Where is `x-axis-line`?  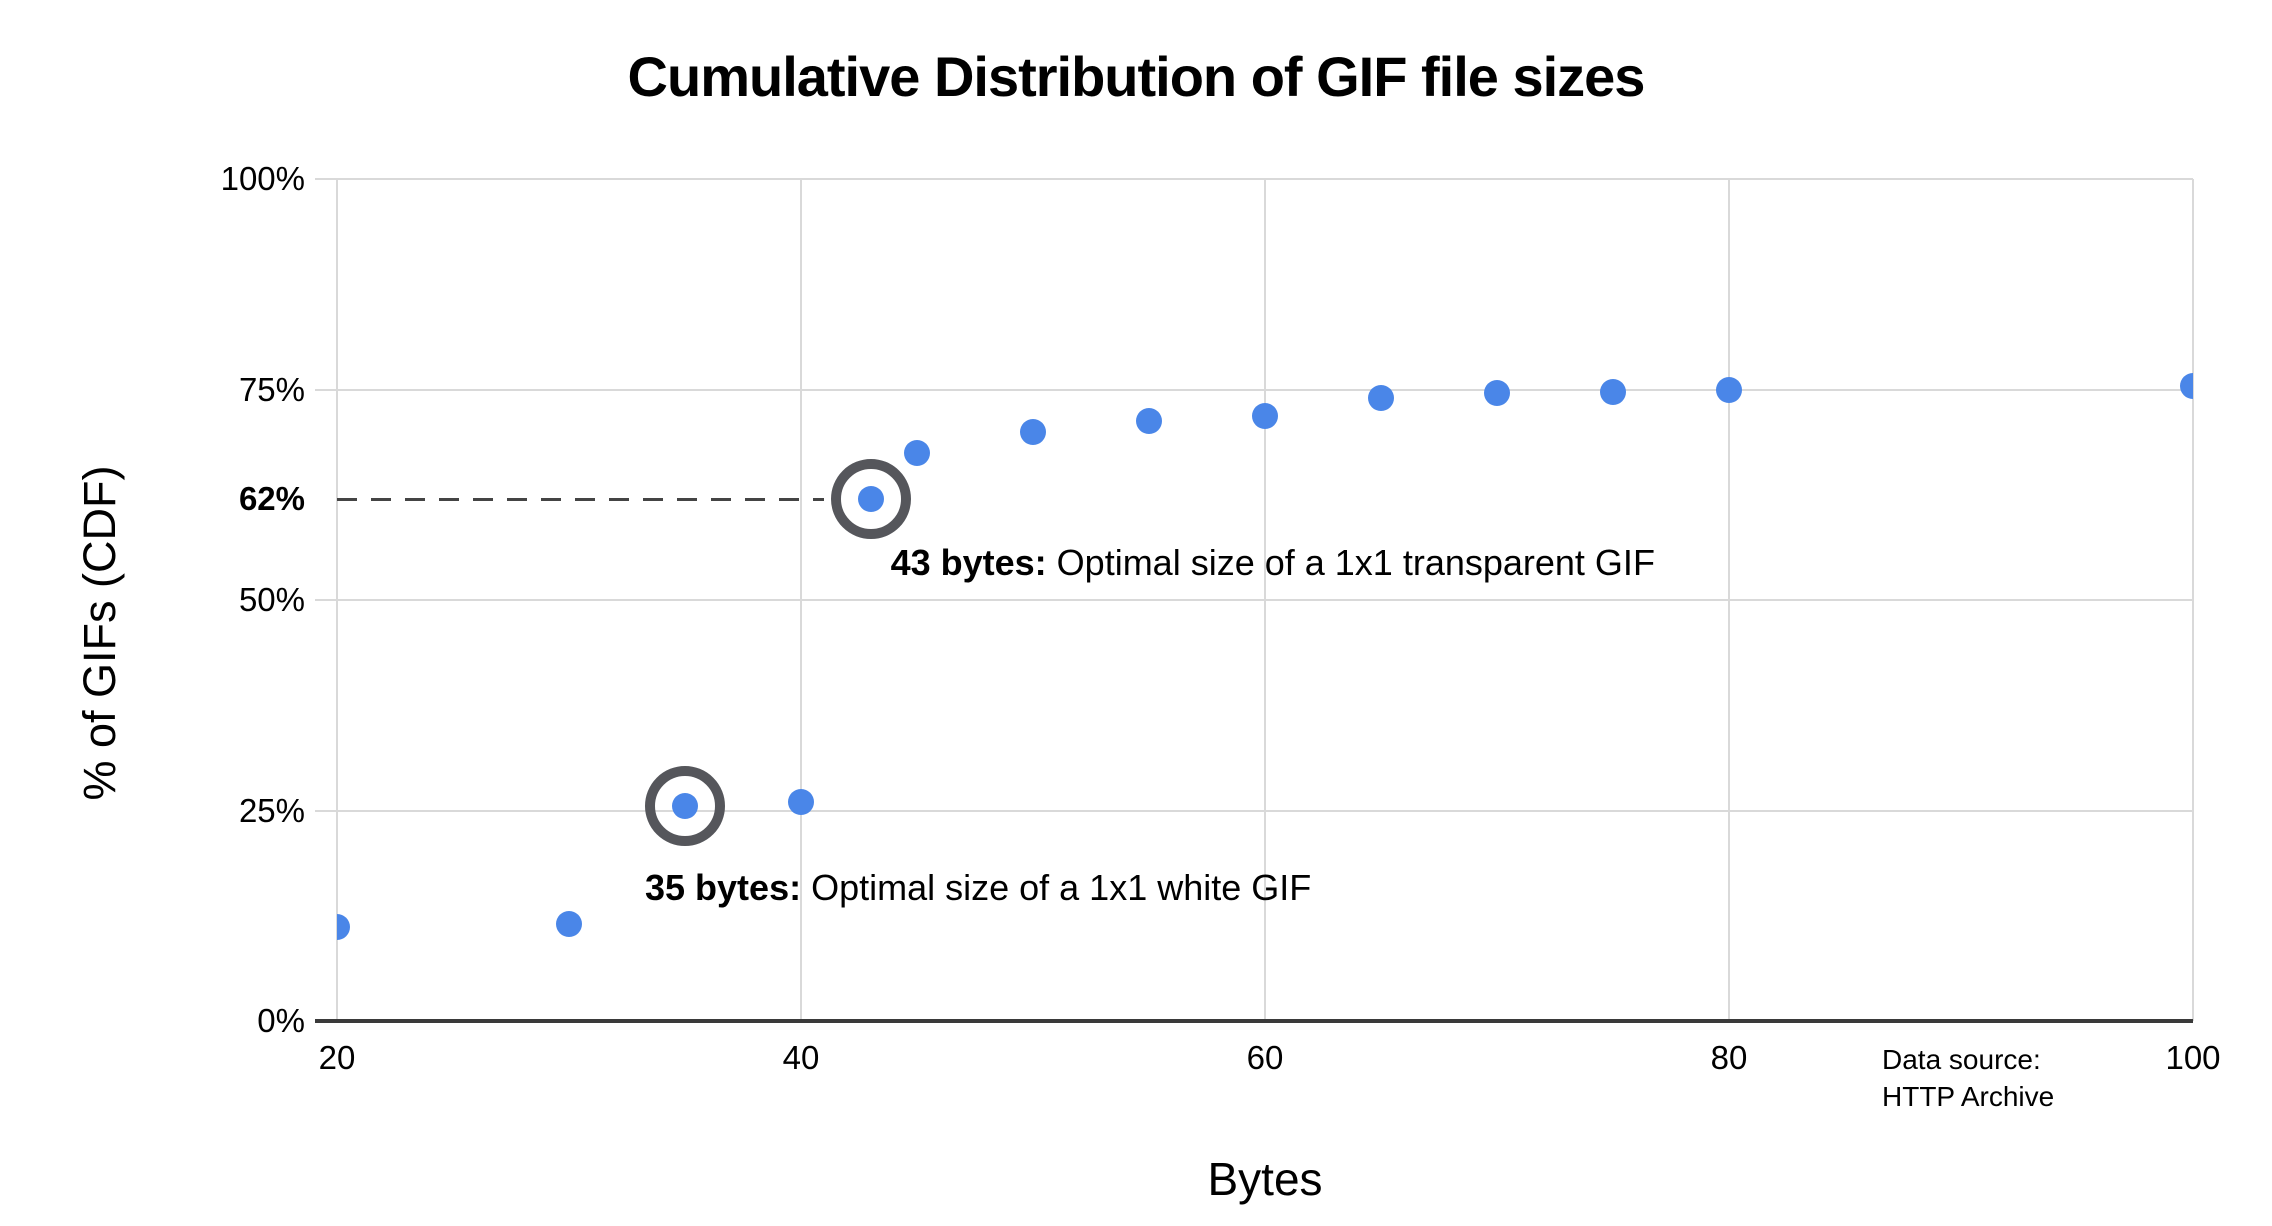
x-axis-line is located at coordinates (1254, 1021).